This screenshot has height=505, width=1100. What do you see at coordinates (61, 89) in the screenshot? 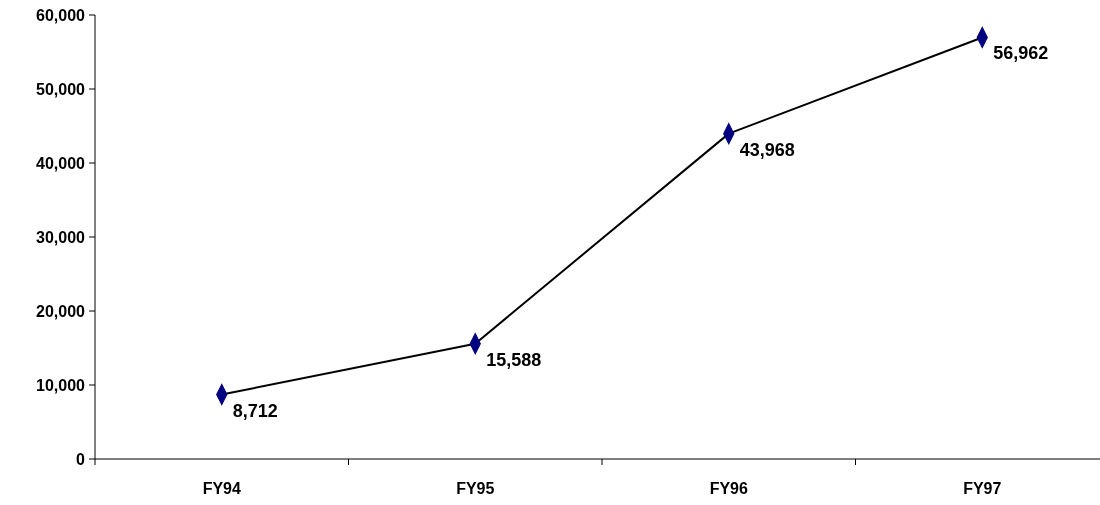
I see `y-tick-label: 50,000` at bounding box center [61, 89].